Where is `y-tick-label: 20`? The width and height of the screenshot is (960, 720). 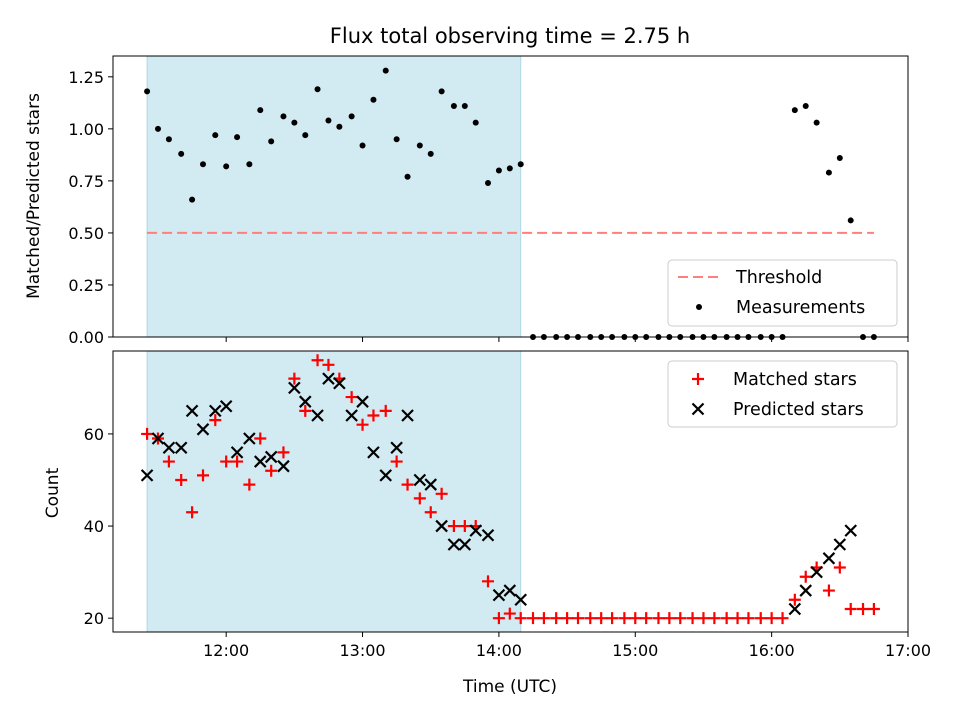 y-tick-label: 20 is located at coordinates (94, 618).